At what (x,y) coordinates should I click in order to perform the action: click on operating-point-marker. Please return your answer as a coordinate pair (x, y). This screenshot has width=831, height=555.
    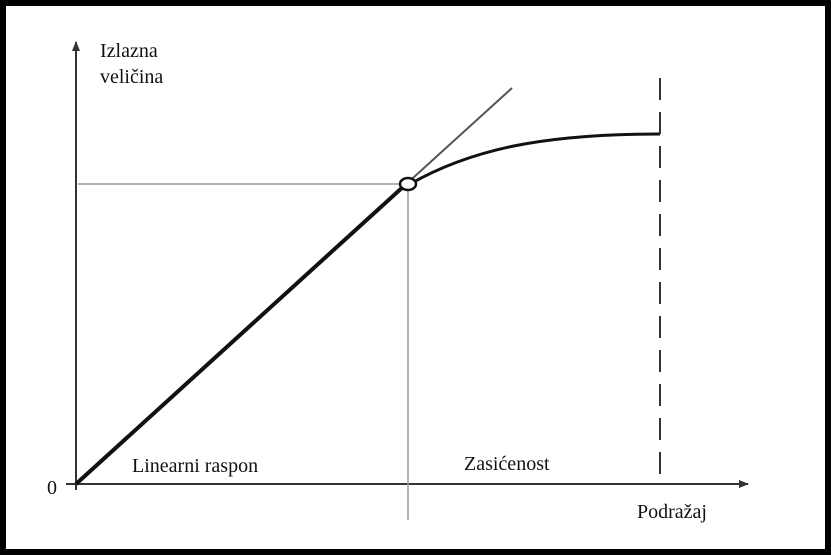
    Looking at the image, I should click on (408, 184).